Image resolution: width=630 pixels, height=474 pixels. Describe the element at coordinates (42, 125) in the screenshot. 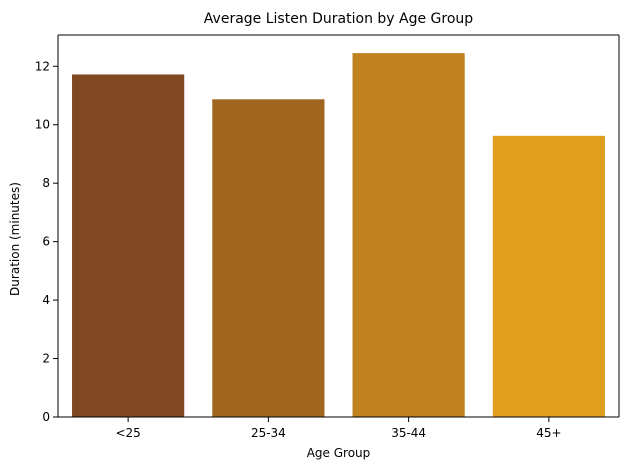

I see `y-tick-label-5: 10` at that location.